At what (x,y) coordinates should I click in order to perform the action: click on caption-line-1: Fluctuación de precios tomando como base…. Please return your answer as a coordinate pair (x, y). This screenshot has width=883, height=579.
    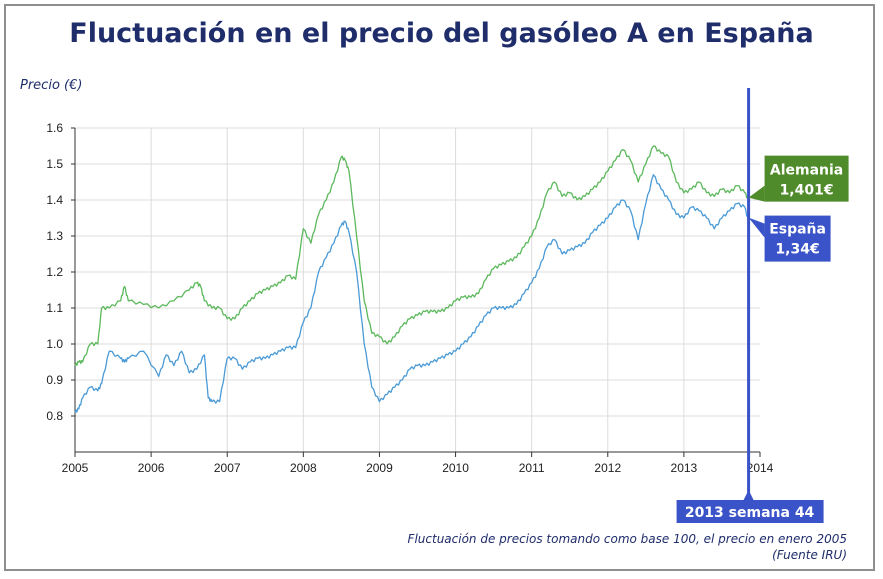
    Looking at the image, I should click on (627, 539).